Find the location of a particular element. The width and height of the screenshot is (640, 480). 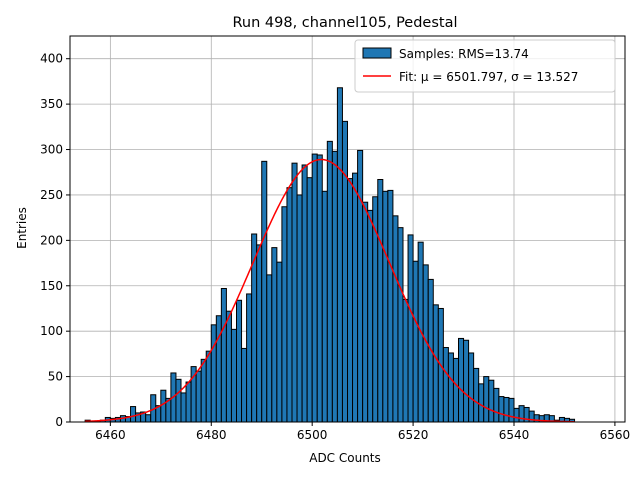

y-tick-label: 300 is located at coordinates (51, 150).